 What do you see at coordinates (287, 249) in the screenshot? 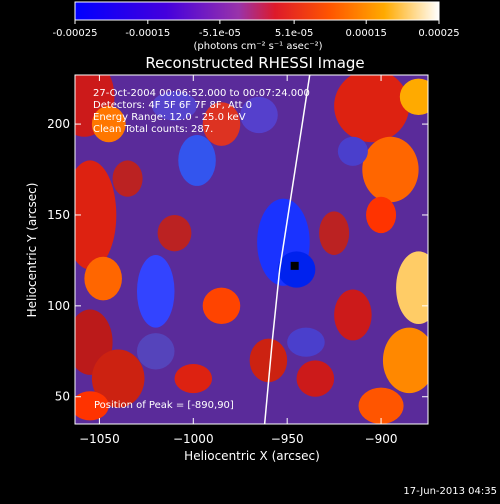
I see `solar-limb-line` at bounding box center [287, 249].